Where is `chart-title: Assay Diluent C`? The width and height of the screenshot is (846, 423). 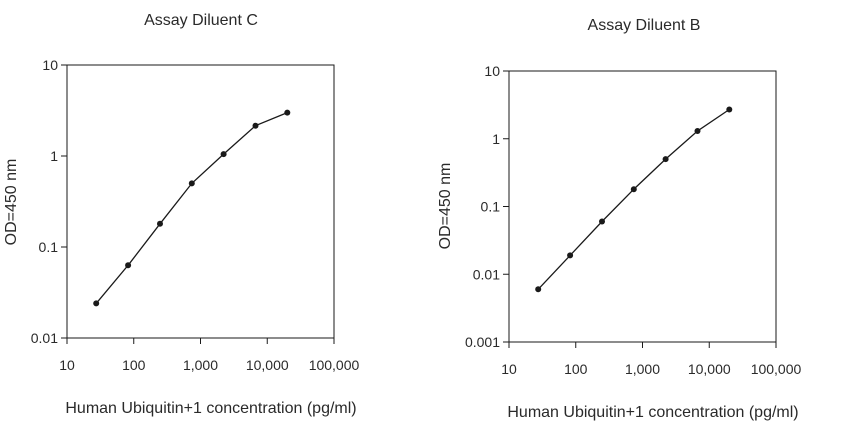
chart-title: Assay Diluent C is located at coordinates (201, 20).